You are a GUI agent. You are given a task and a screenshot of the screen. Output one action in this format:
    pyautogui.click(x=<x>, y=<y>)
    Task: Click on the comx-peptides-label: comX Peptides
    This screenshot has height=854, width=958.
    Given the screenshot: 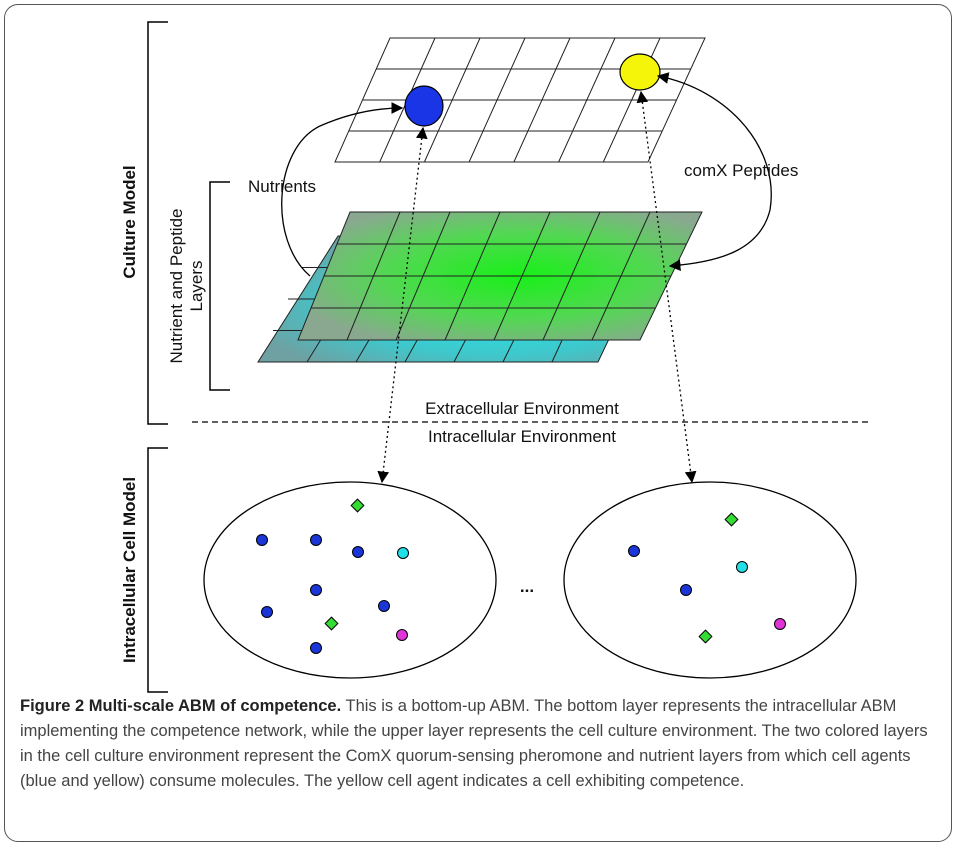 What is the action you would take?
    pyautogui.click(x=741, y=170)
    